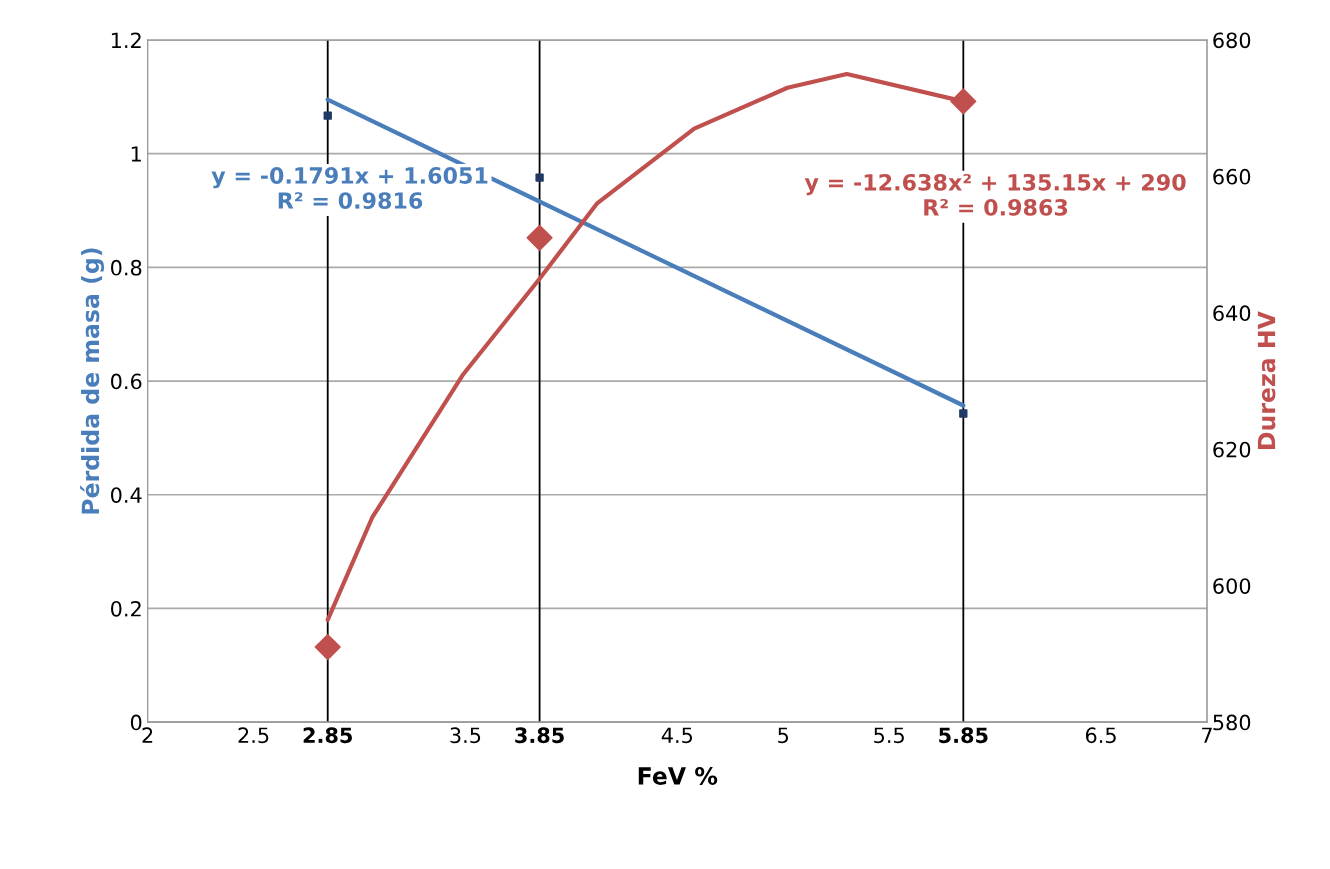 Image resolution: width=1330 pixels, height=869 pixels. Describe the element at coordinates (92, 381) in the screenshot. I see `y-axis-title: Pérdida de masa (g)` at that location.